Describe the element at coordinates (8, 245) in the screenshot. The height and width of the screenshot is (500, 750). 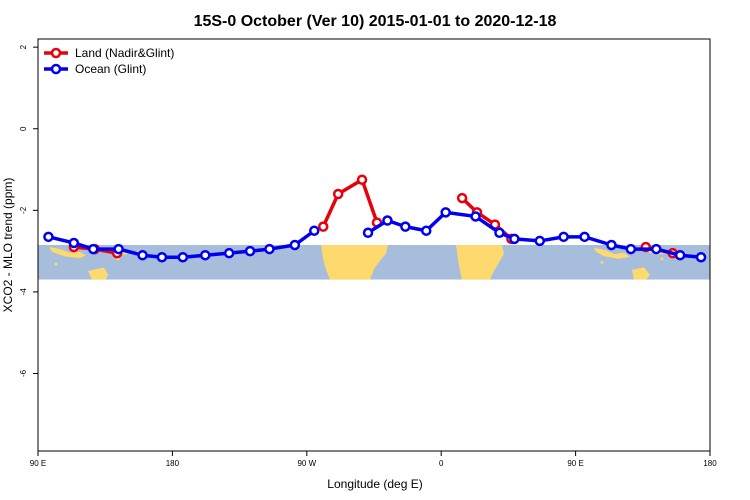
I see `y-axis-label: XCO2 - MLO trend (ppm)` at that location.